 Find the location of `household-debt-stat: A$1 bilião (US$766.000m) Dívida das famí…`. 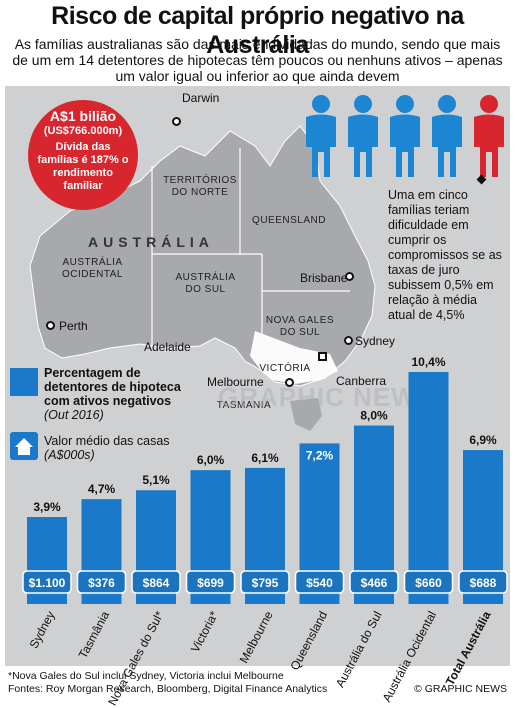

household-debt-stat: A$1 bilião (US$766.000m) Dívida das famí… is located at coordinates (83, 155).